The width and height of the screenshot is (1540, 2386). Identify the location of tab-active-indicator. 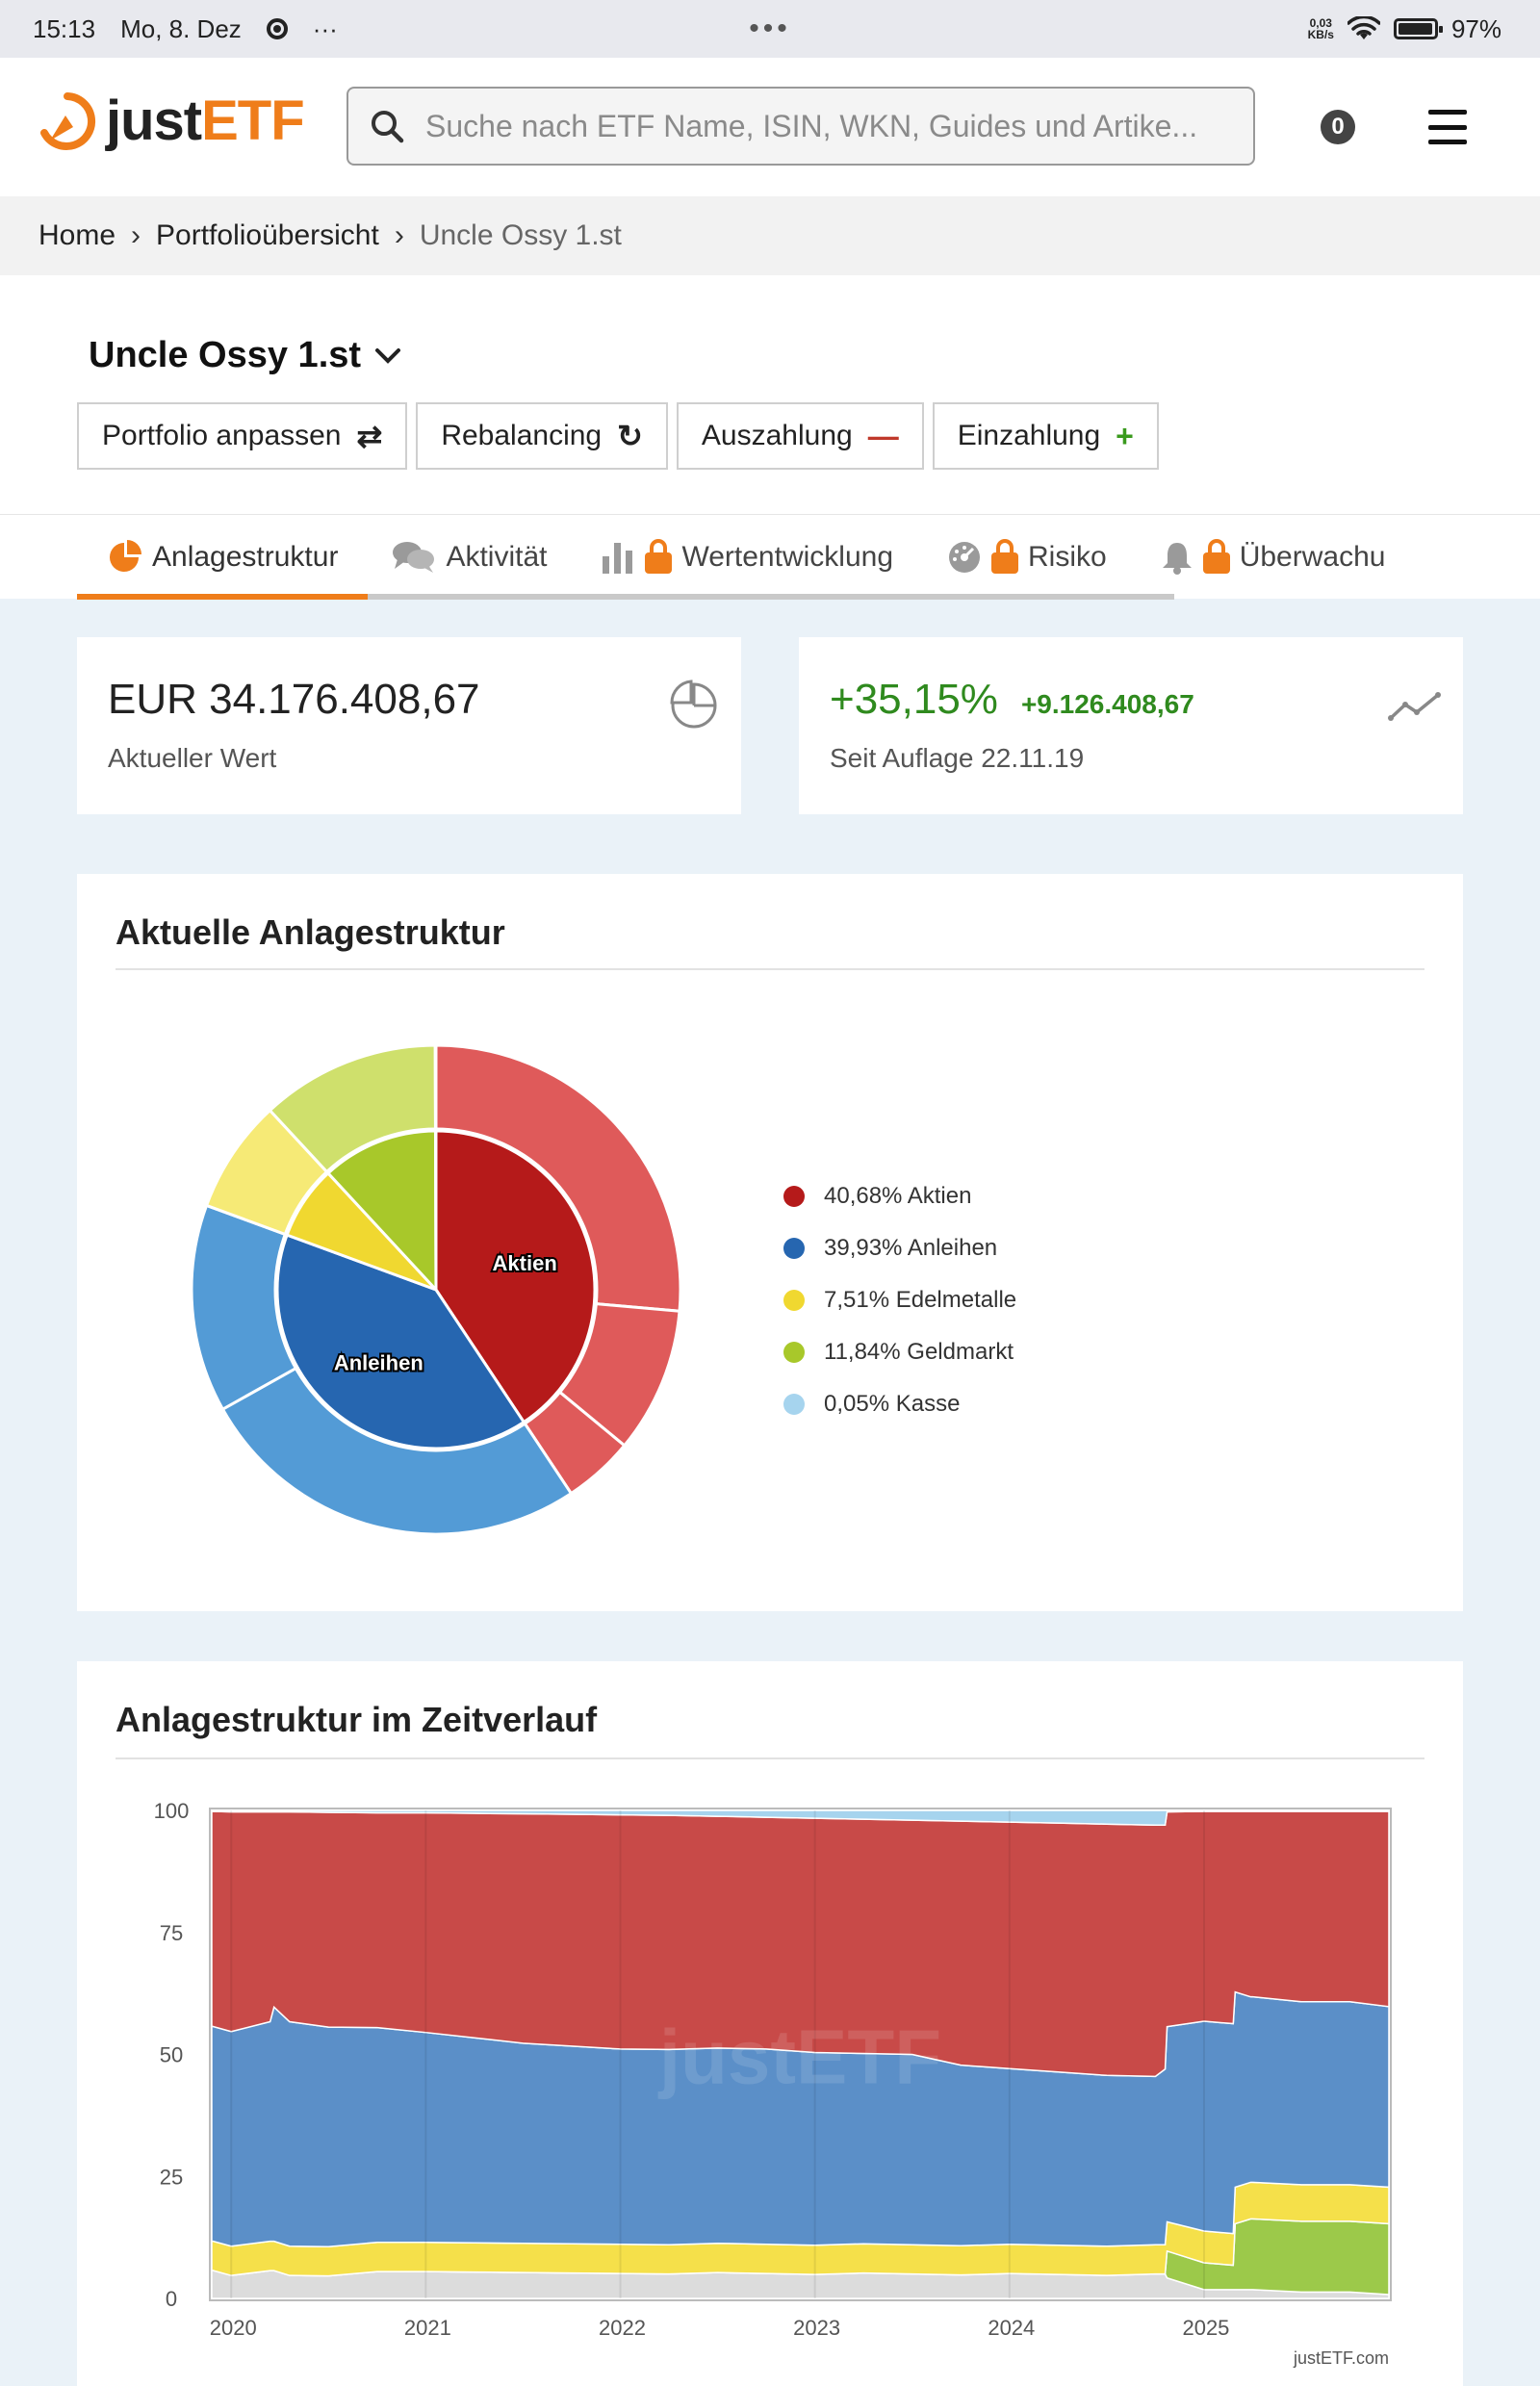
(222, 597).